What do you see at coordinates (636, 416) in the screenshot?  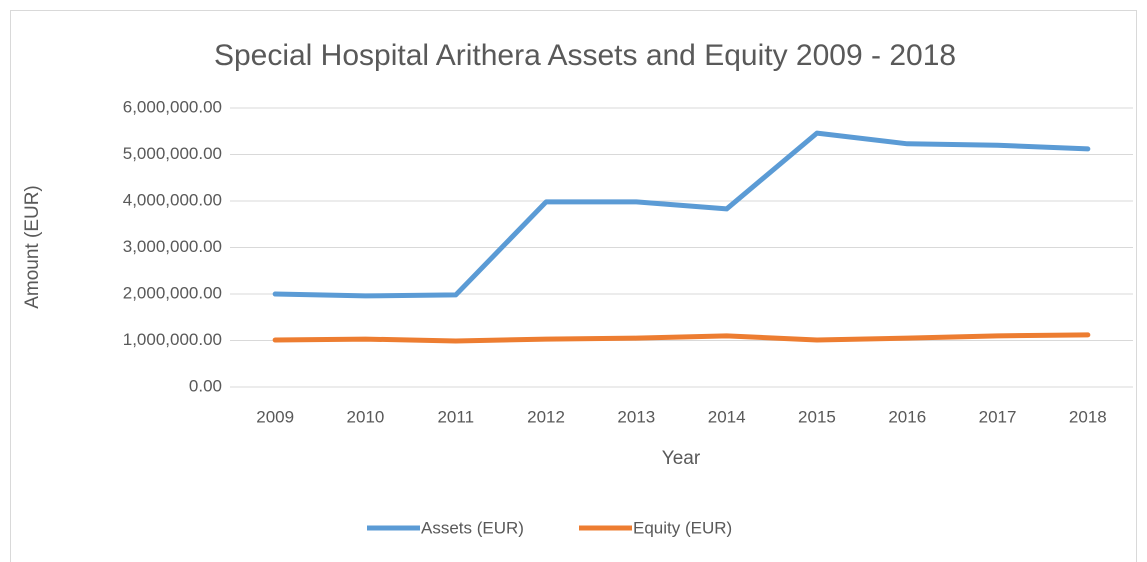 I see `x-tick-label: 2013` at bounding box center [636, 416].